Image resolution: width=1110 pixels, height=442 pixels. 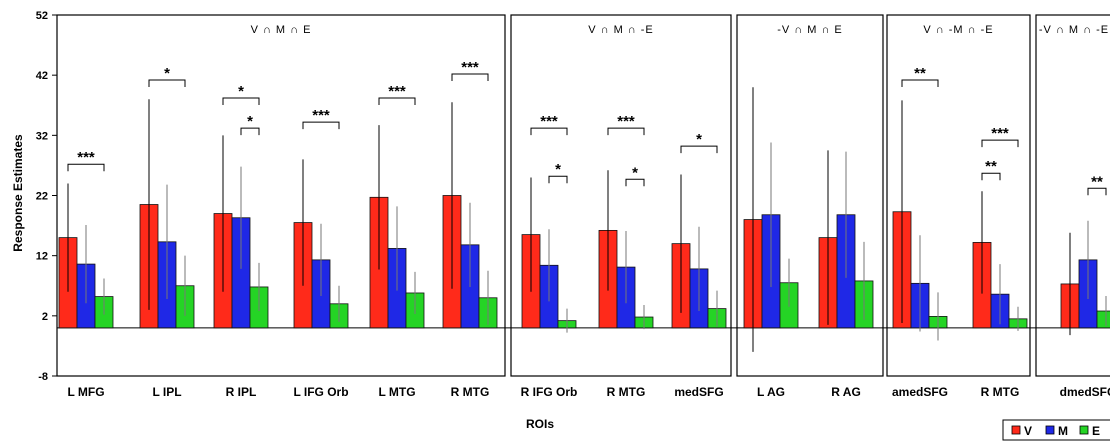 I want to click on legend-swatch-e, so click(x=1084, y=430).